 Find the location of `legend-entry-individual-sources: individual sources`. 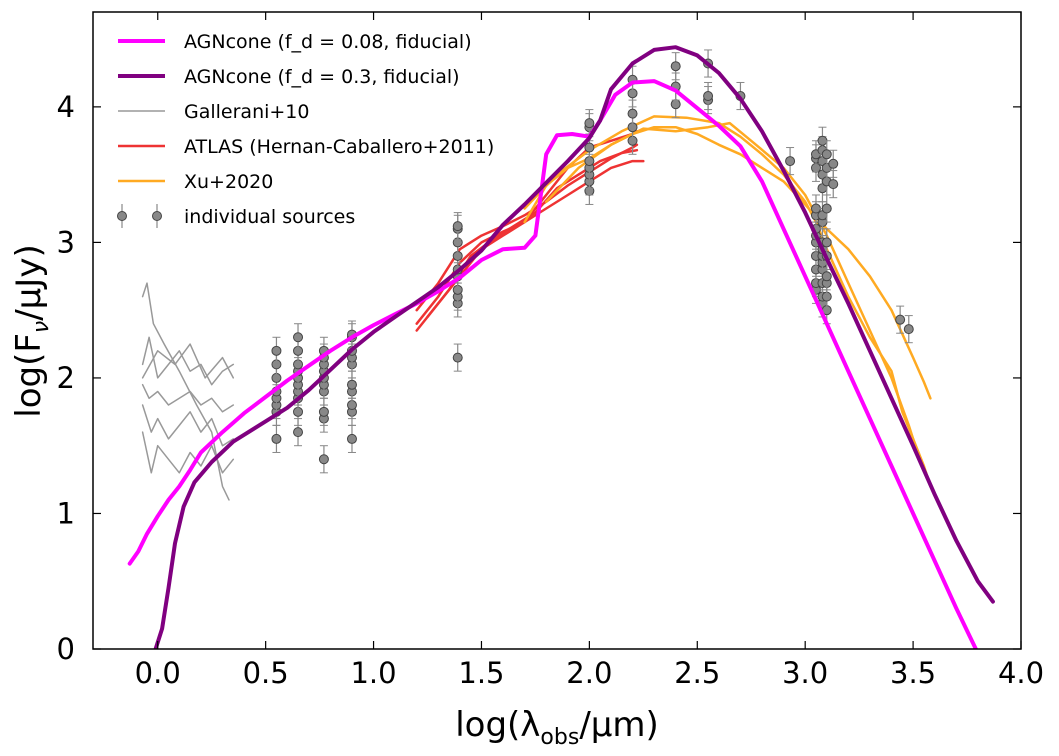

legend-entry-individual-sources: individual sources is located at coordinates (236, 216).